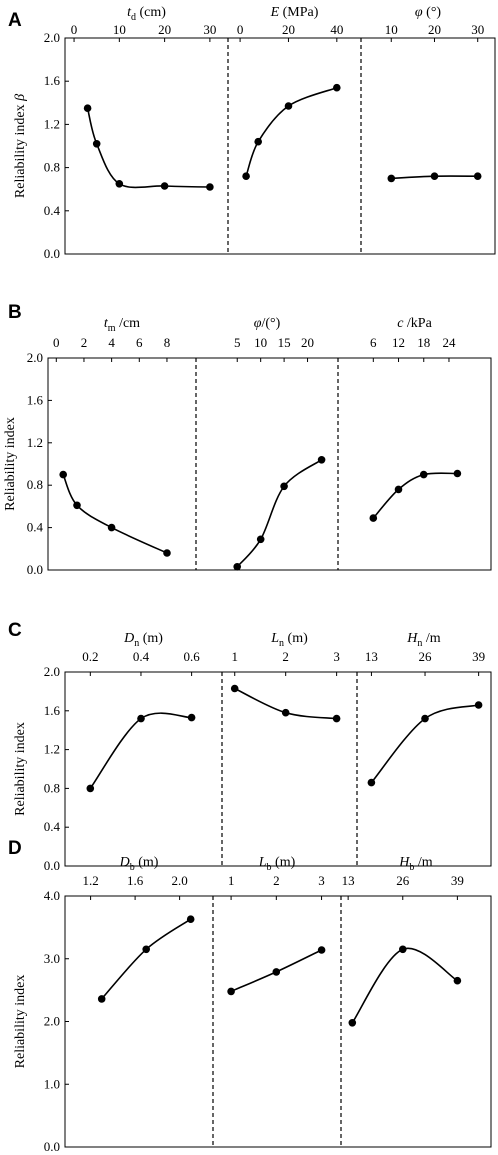  I want to click on x-axis-label: Hn /m, so click(423, 640).